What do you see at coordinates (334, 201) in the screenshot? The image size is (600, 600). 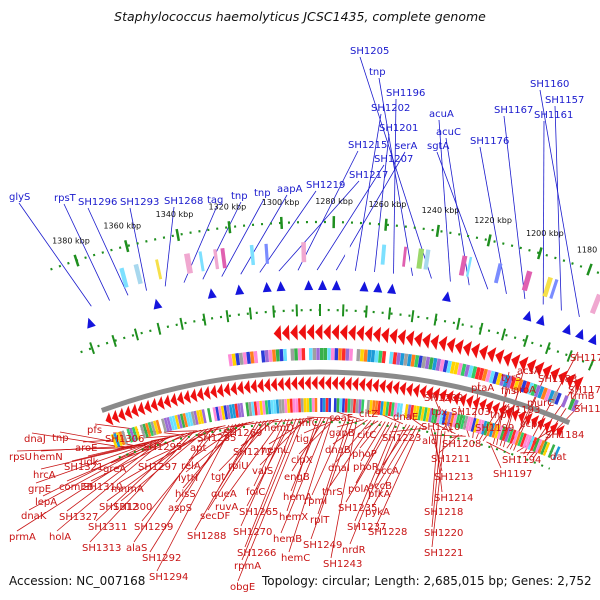 I see `scale-tick-label: 1280 kbp` at bounding box center [334, 201].